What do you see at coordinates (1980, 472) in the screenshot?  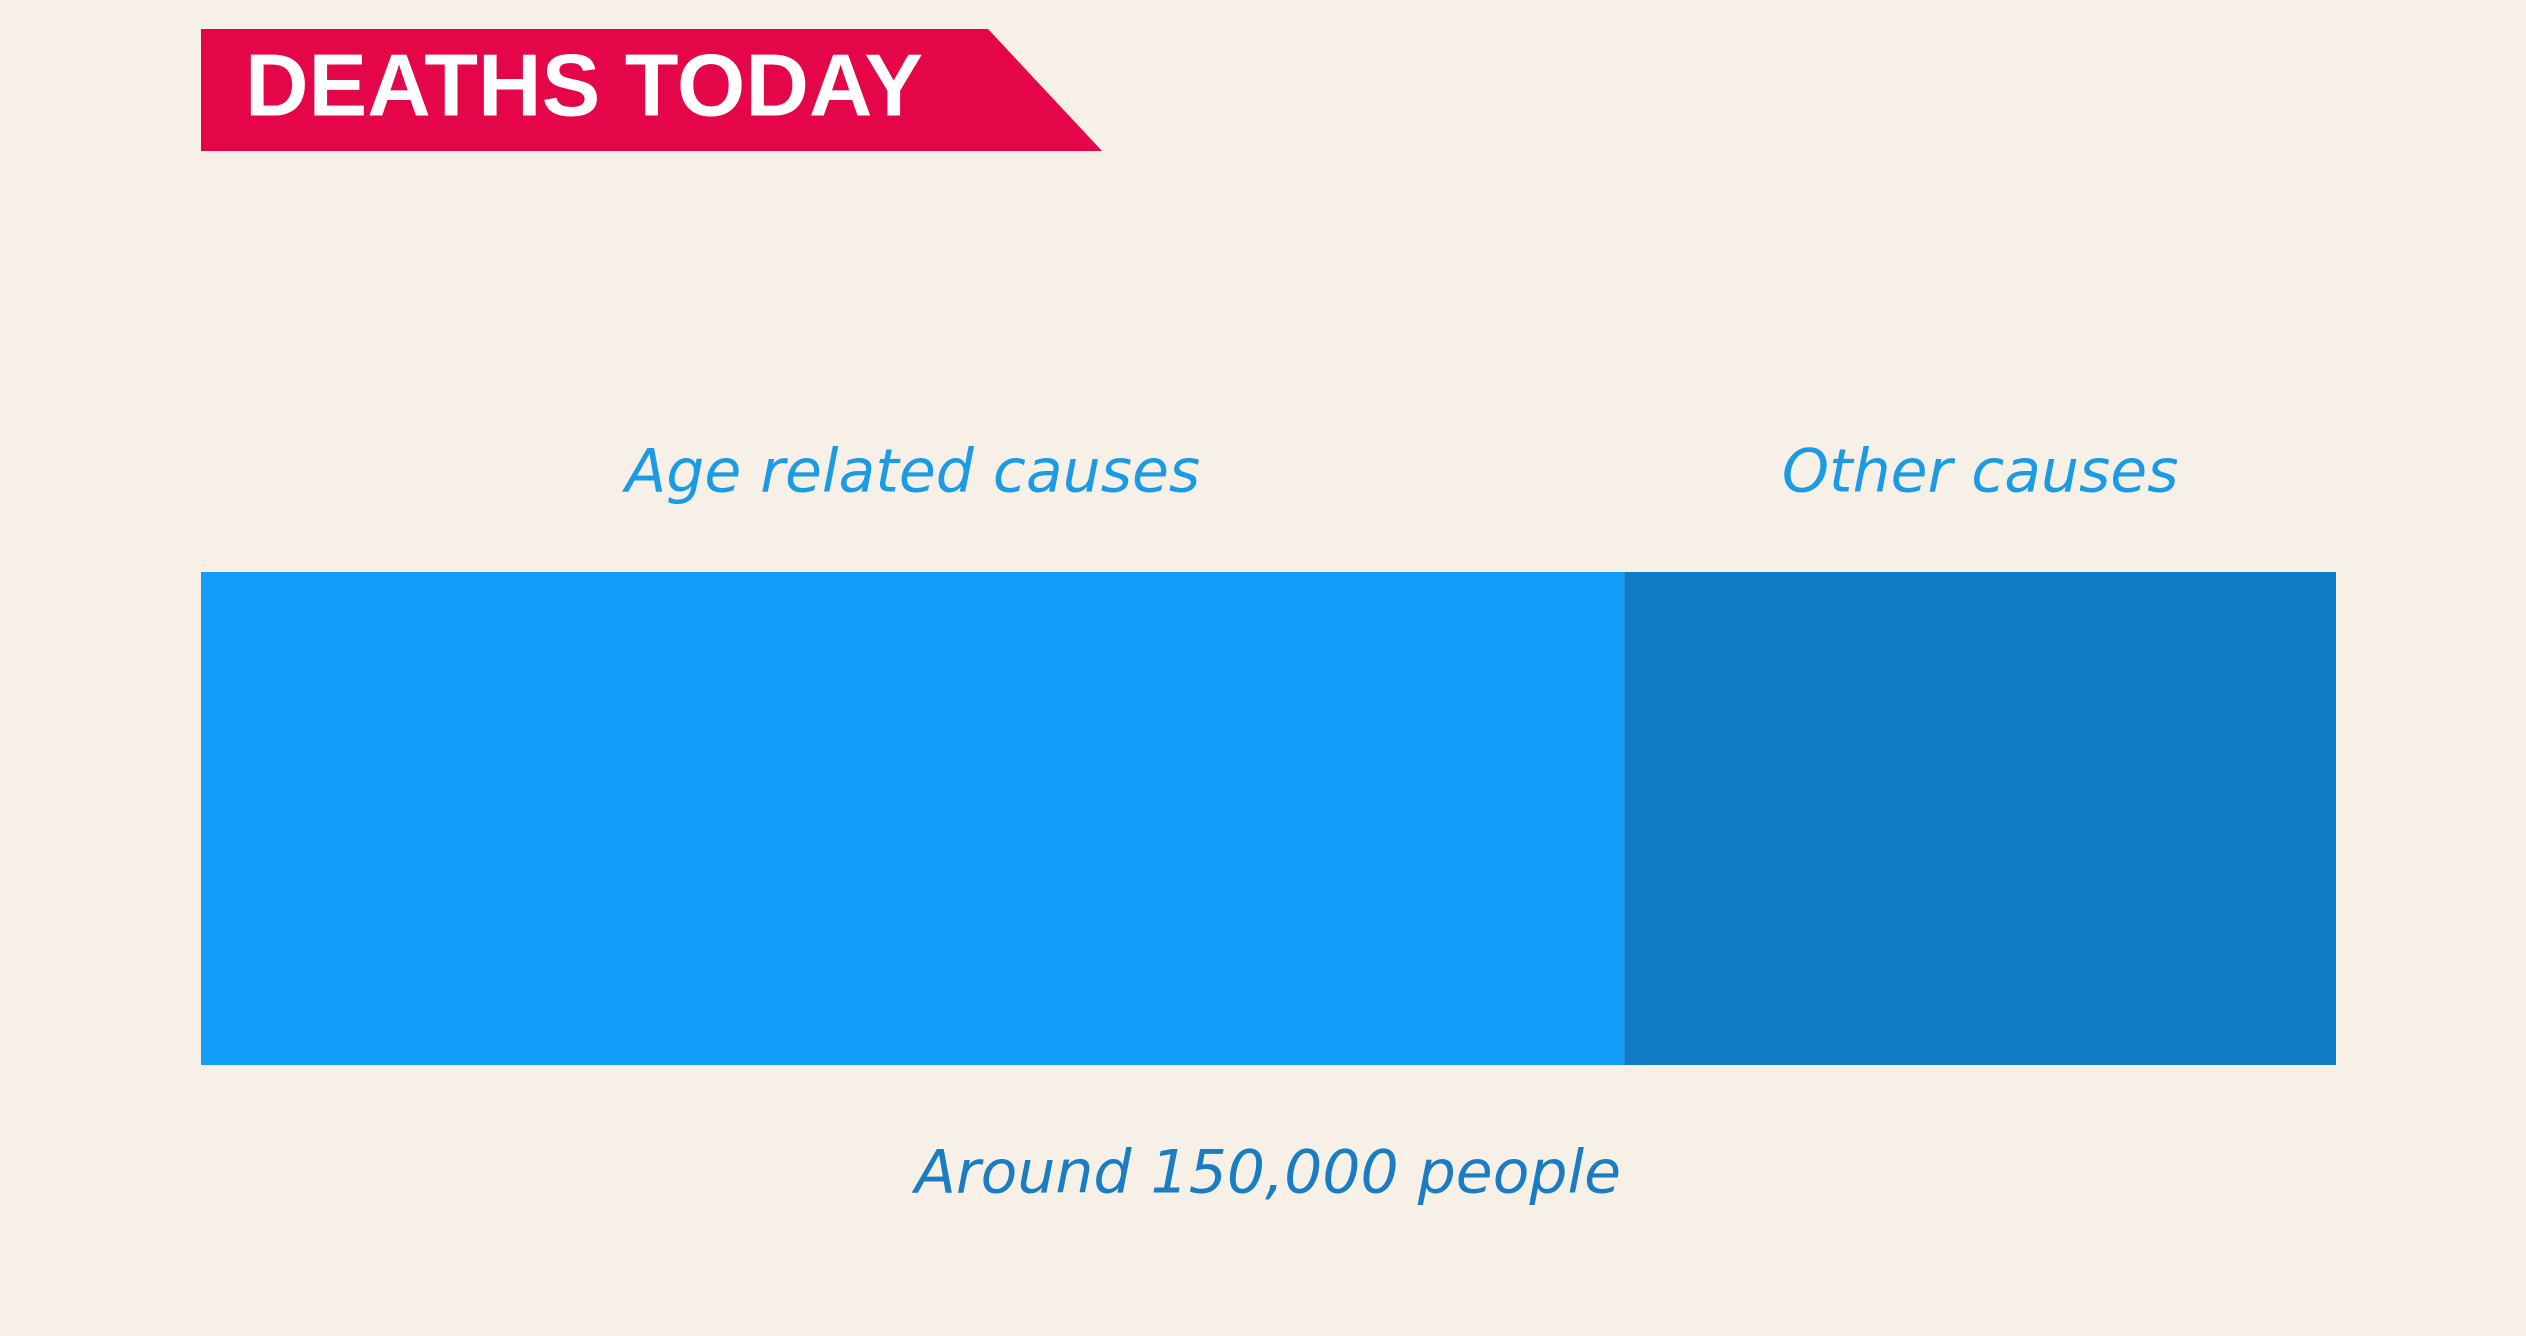 I see `segment-label: Other causes` at bounding box center [1980, 472].